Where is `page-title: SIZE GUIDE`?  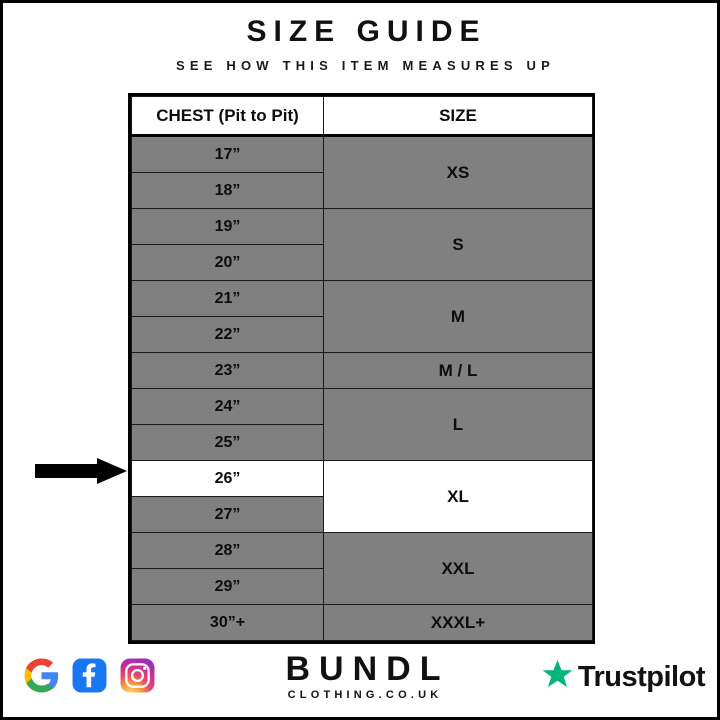 page-title: SIZE GUIDE is located at coordinates (366, 31).